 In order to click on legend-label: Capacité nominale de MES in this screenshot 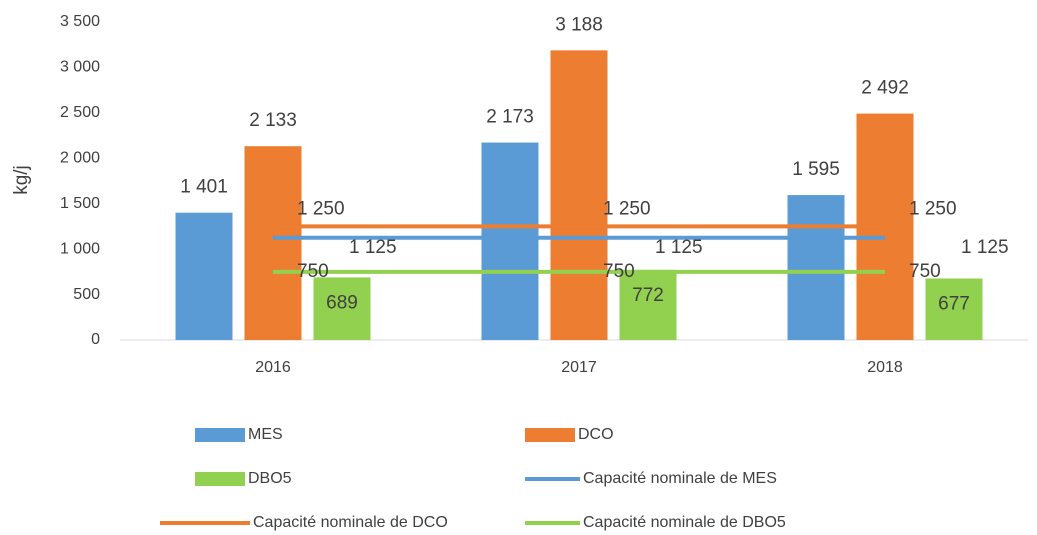, I will do `click(680, 478)`.